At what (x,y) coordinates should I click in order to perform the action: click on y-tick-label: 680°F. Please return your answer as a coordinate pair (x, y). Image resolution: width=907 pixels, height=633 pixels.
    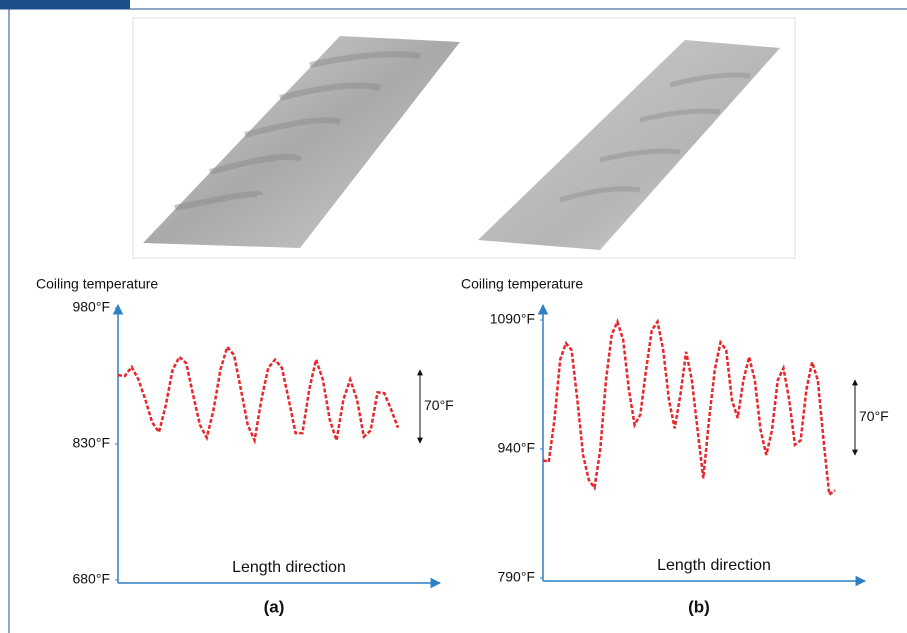
    Looking at the image, I should click on (91, 579).